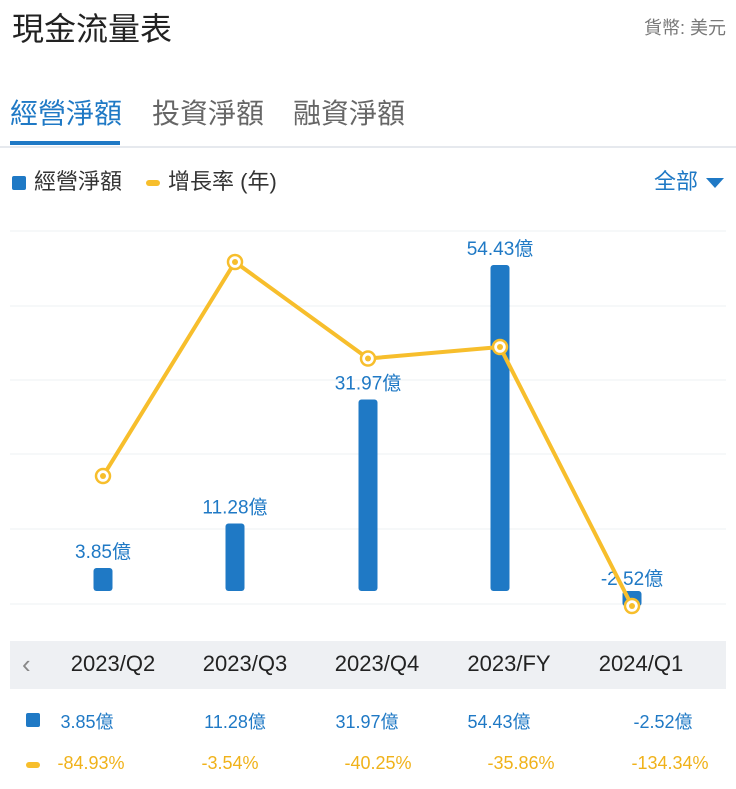 The image size is (736, 789). I want to click on caret-down-icon, so click(715, 183).